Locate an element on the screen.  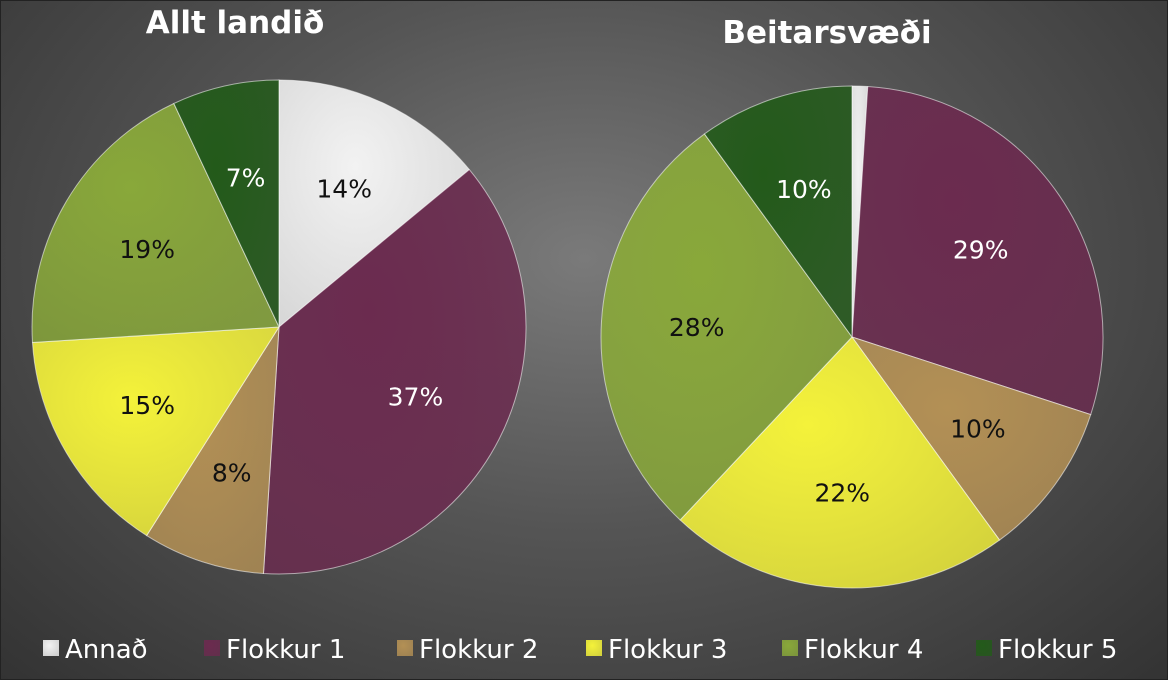
legend-label-flokkur-4: Flokkur 4 is located at coordinates (863, 650).